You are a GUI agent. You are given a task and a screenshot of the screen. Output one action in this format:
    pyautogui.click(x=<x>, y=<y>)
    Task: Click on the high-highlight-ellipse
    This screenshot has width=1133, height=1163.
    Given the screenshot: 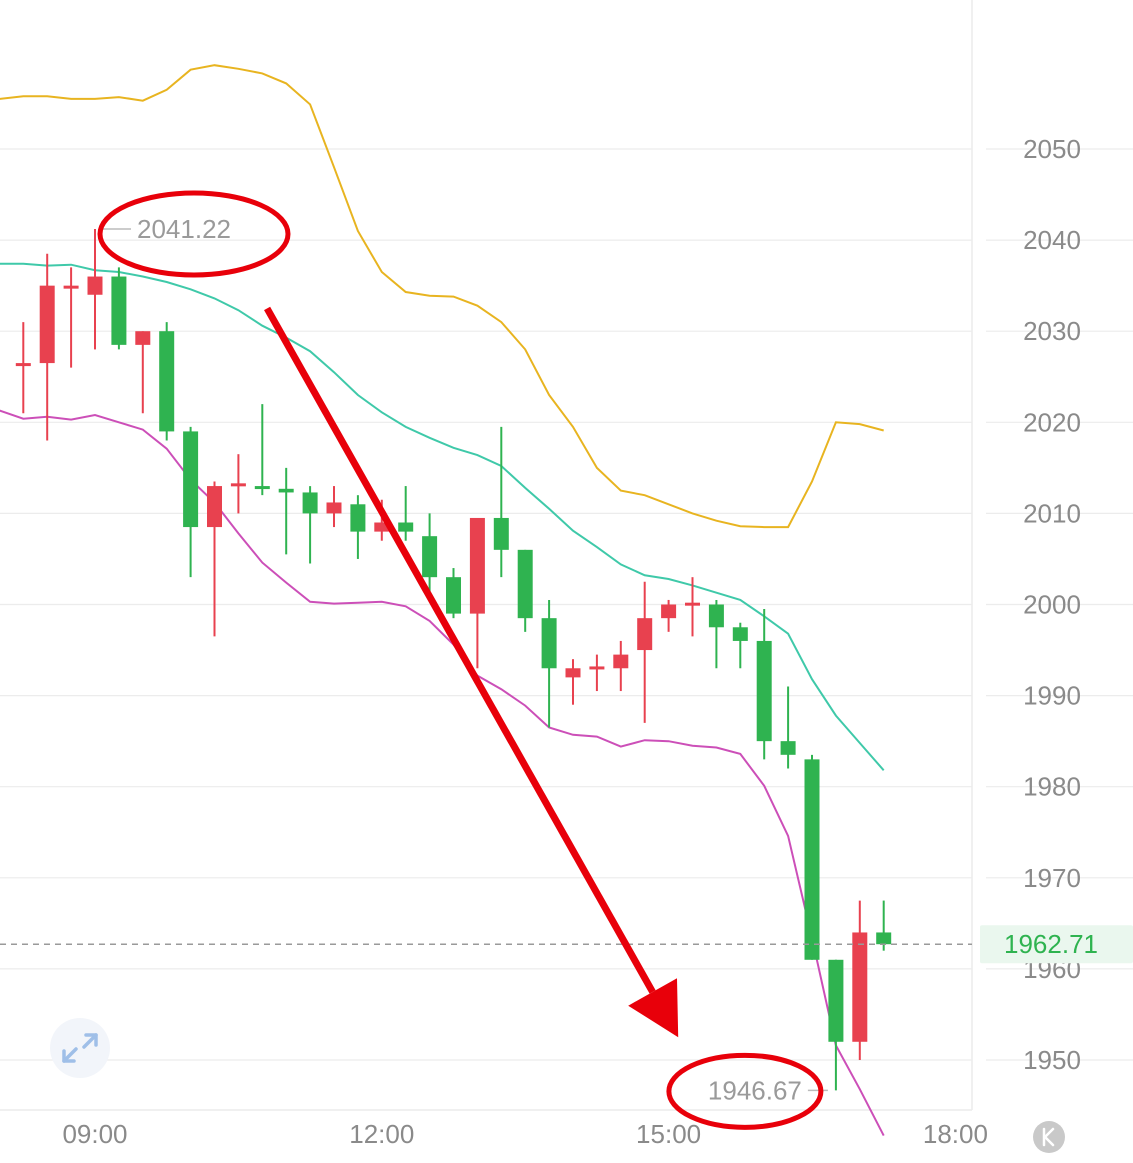 What is the action you would take?
    pyautogui.click(x=194, y=234)
    